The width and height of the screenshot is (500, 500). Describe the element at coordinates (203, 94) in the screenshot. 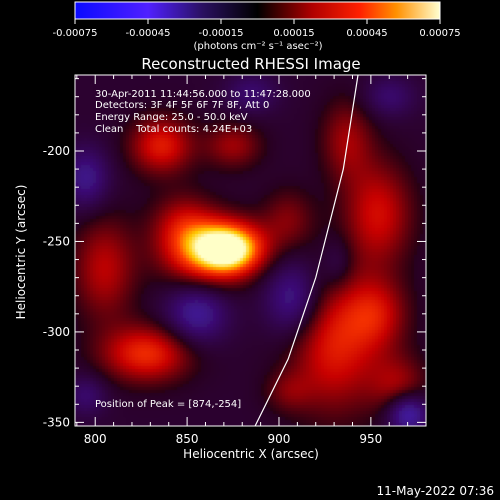

I see `annotation-time-range: 30-Apr-2011 11:44:56.000 to 11:47:28.000` at that location.